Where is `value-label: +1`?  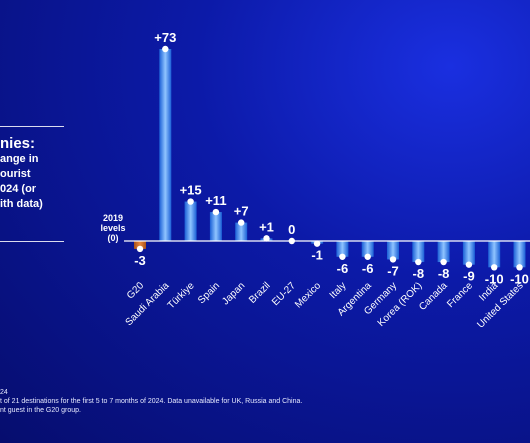
value-label: +1 is located at coordinates (266, 226).